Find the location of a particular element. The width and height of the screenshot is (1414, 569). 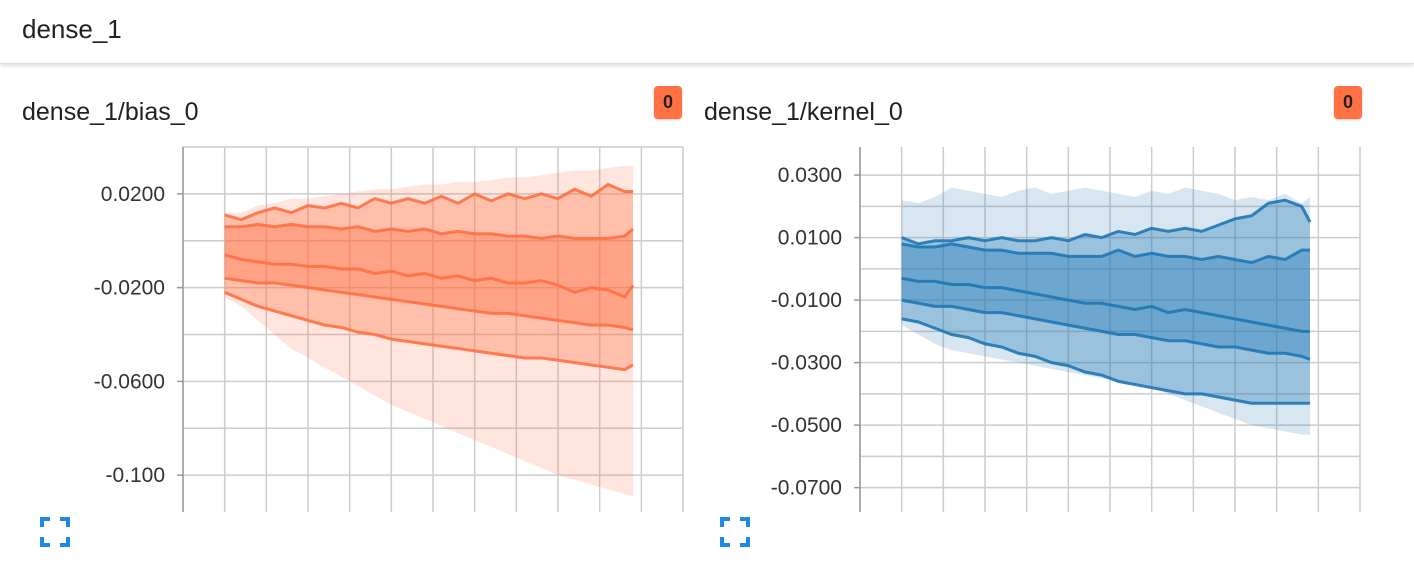

y-tick-label: -0.0100 is located at coordinates (806, 300).